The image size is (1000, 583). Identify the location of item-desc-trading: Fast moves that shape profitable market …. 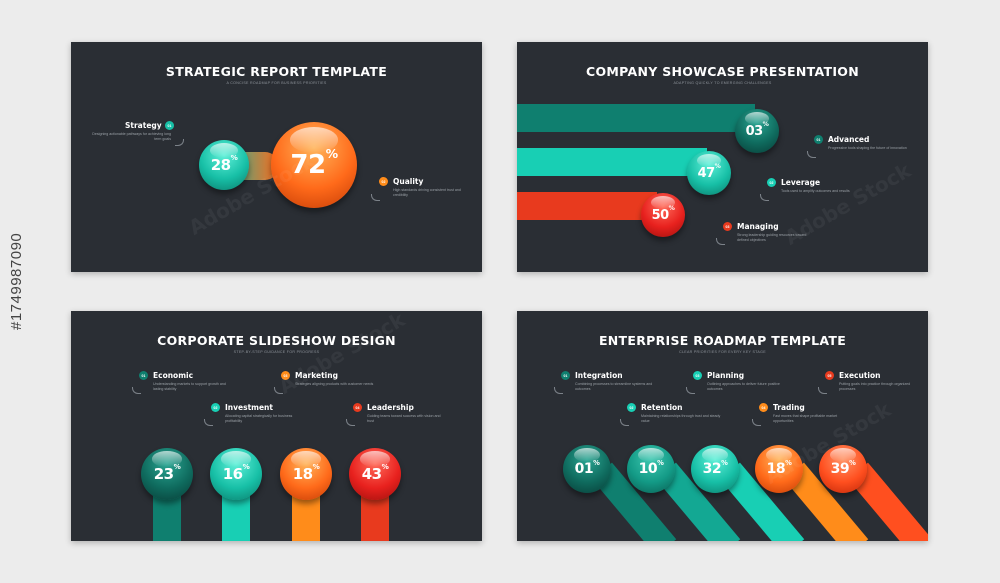
(805, 418).